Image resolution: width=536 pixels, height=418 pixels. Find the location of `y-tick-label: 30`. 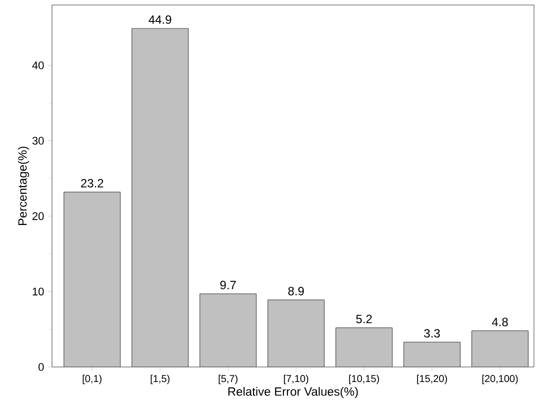

y-tick-label: 30 is located at coordinates (38, 140).